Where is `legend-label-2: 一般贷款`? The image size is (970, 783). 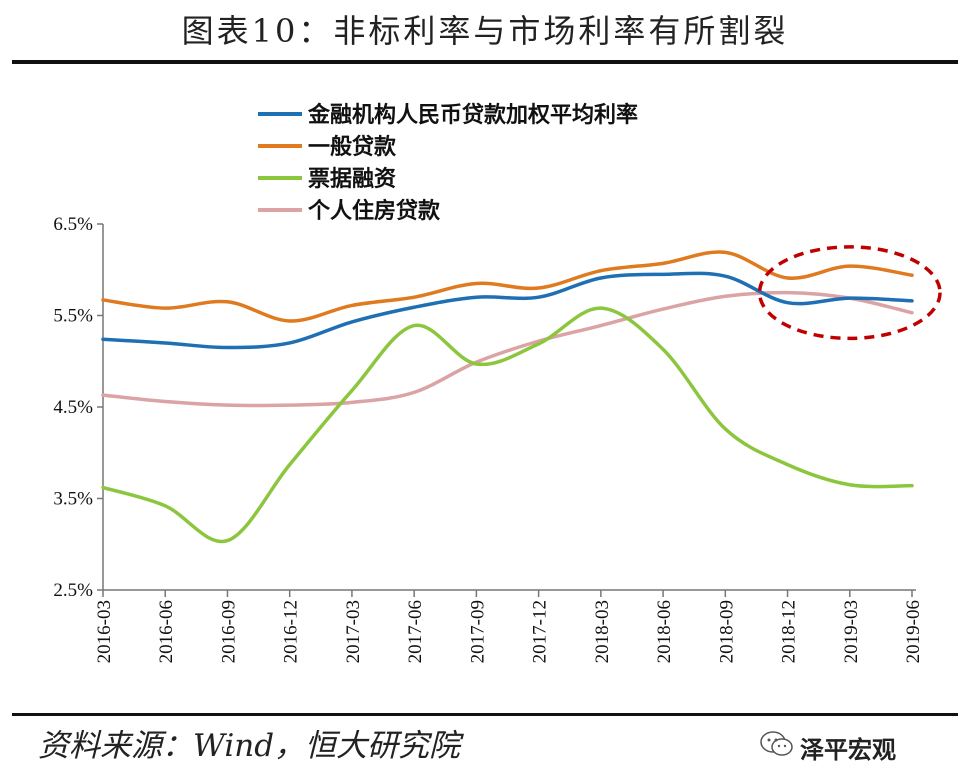
legend-label-2: 一般贷款 is located at coordinates (352, 147).